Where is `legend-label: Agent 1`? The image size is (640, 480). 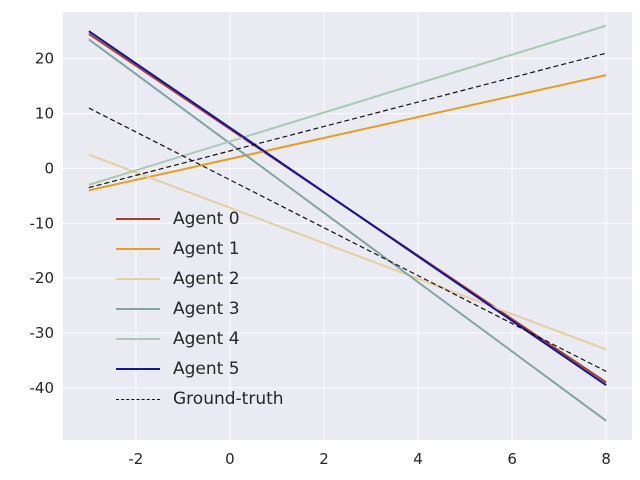
legend-label: Agent 1 is located at coordinates (206, 248).